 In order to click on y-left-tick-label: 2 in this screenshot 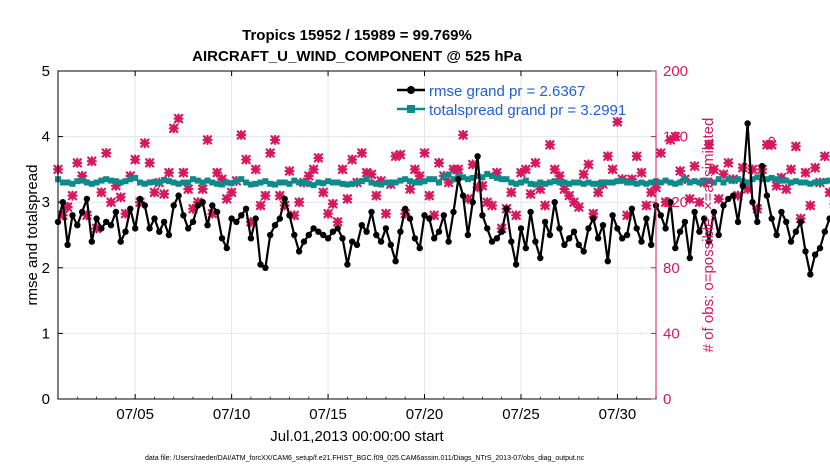, I will do `click(46, 268)`.